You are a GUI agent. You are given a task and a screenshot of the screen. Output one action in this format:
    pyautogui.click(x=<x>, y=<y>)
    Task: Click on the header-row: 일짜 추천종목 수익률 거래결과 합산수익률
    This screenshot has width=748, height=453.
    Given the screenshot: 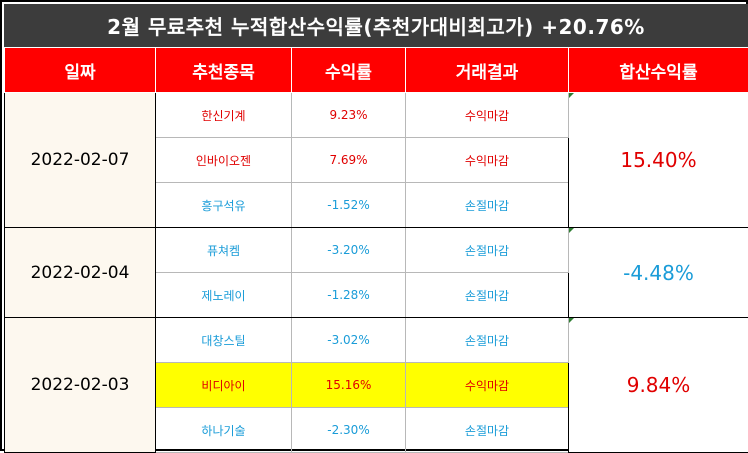 What is the action you would take?
    pyautogui.click(x=376, y=70)
    